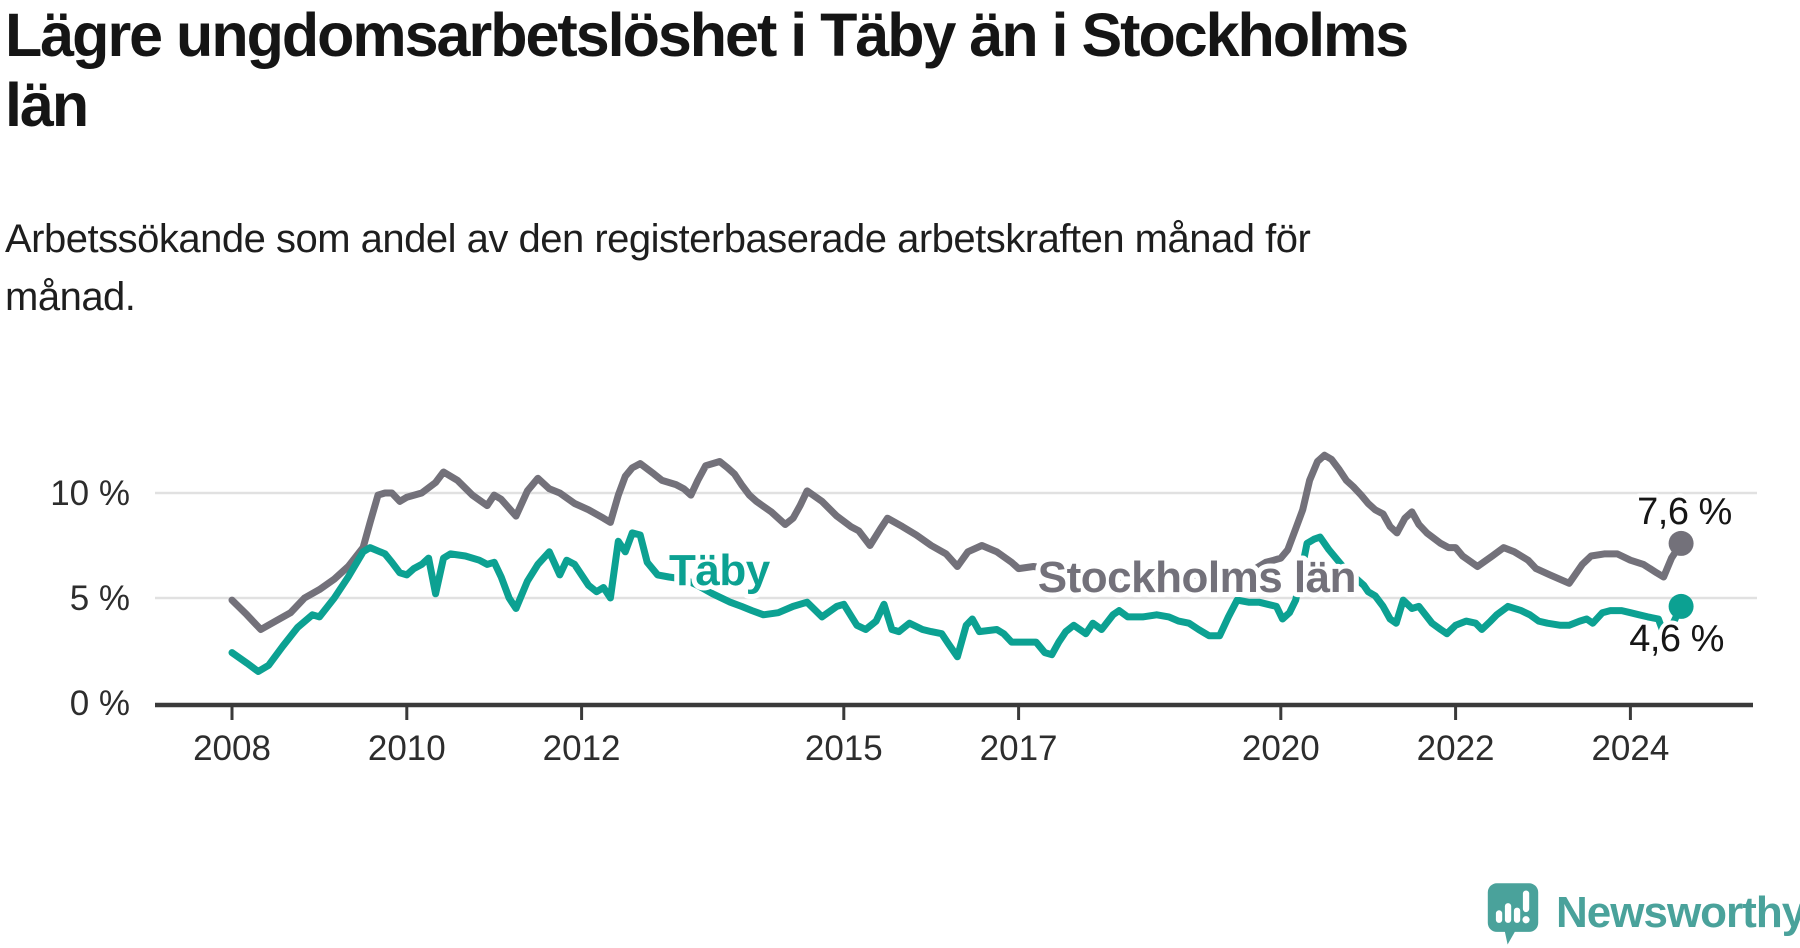  Describe the element at coordinates (1681, 606) in the screenshot. I see `series-end-dot-taby` at that location.